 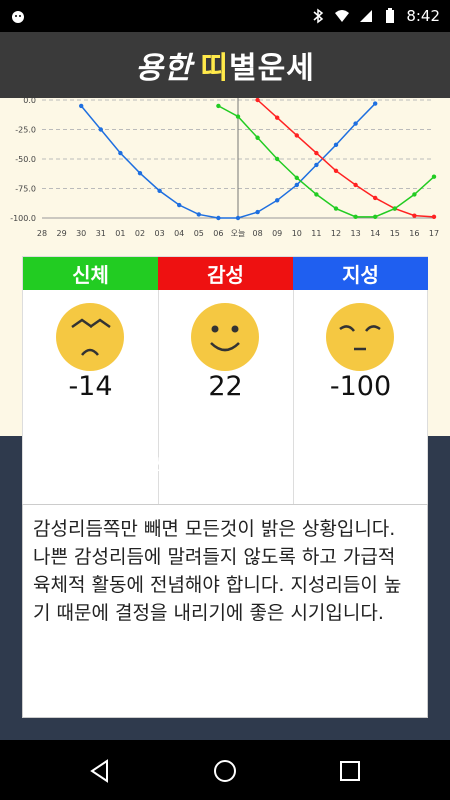 I want to click on x-tick-label: 11, so click(x=316, y=233).